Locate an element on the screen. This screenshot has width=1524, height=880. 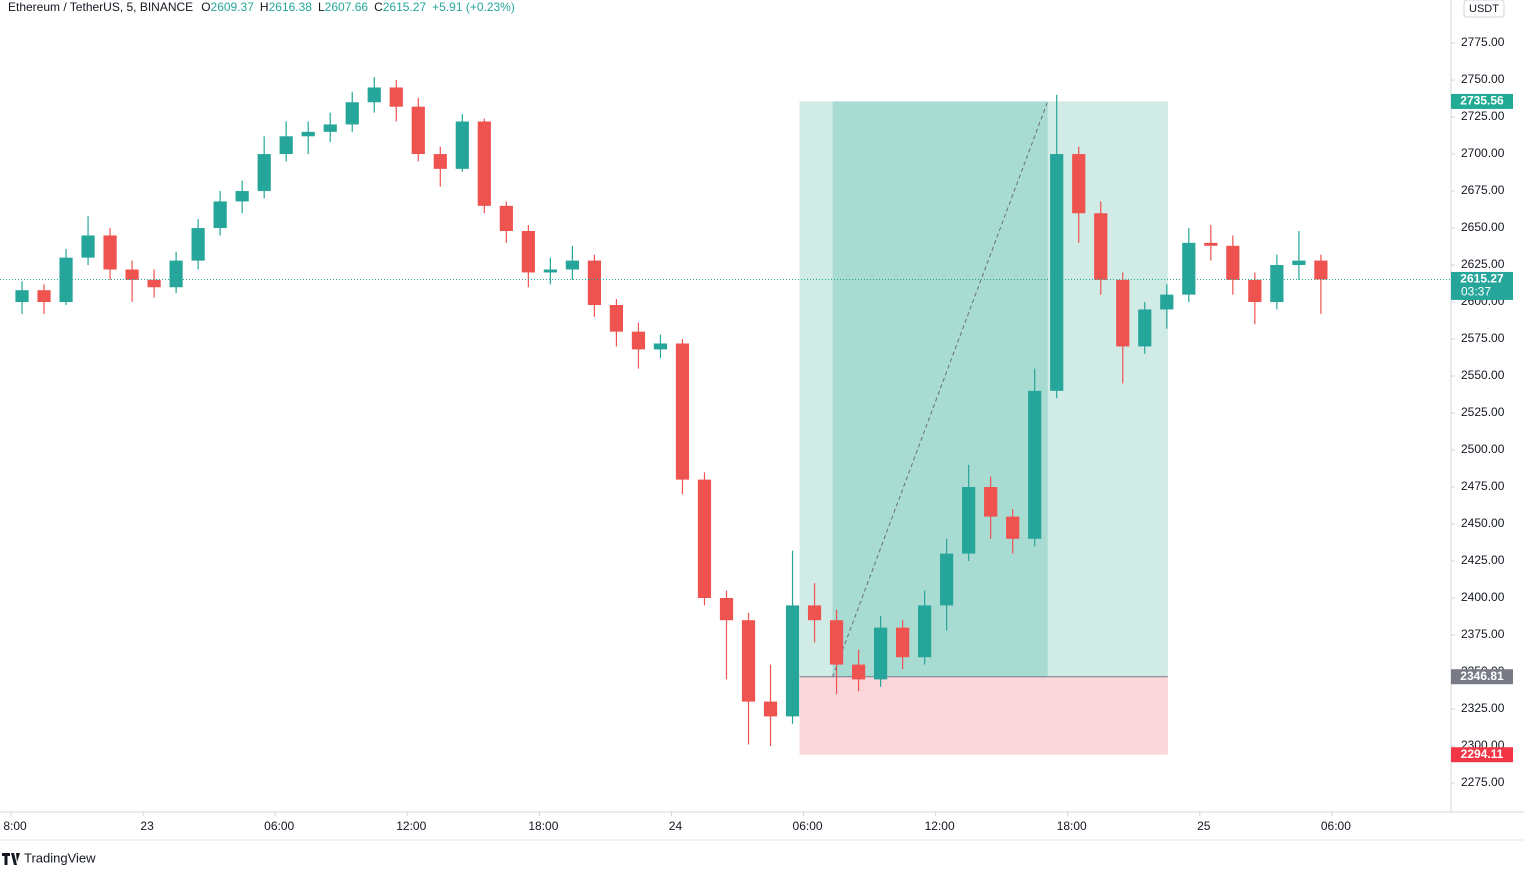
x-tick-label: 8:00 is located at coordinates (15, 826).